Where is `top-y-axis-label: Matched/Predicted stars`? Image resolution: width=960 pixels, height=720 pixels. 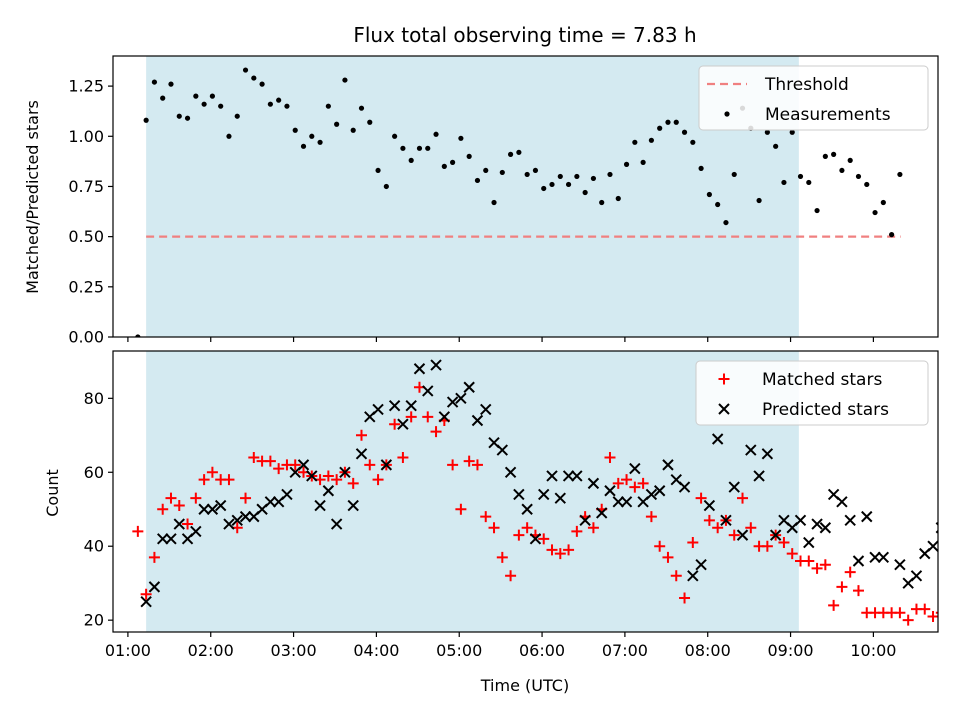 top-y-axis-label: Matched/Predicted stars is located at coordinates (32, 197).